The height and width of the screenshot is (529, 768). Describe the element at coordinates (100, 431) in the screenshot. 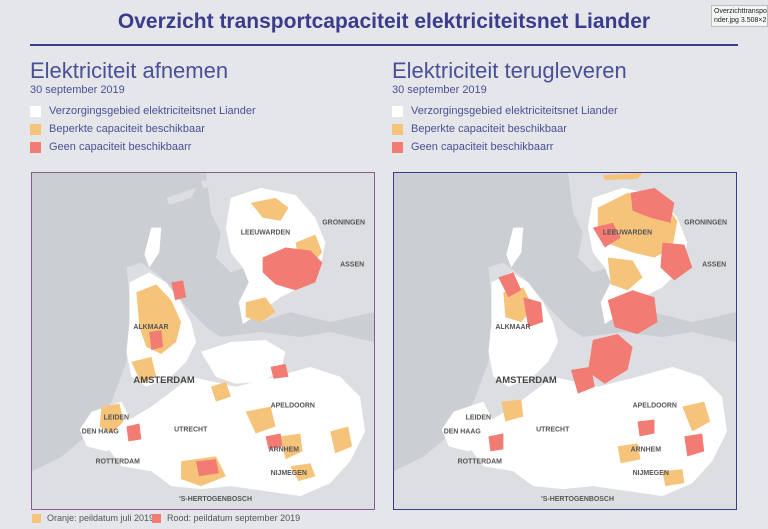

I see `city-den-haag: DEN HAAG` at that location.